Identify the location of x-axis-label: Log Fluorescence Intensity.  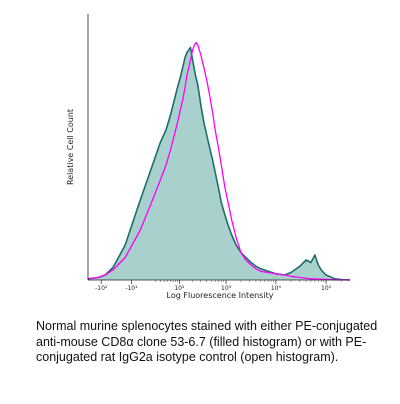
(220, 295).